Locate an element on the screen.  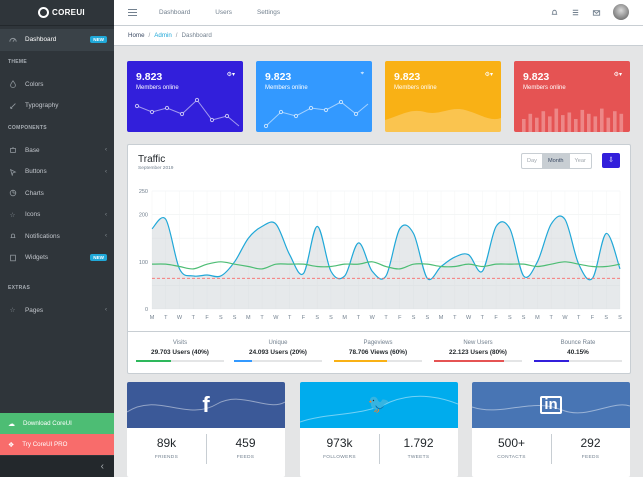
download-coreui-button: ☁ Download CoreUI is located at coordinates (57, 423).